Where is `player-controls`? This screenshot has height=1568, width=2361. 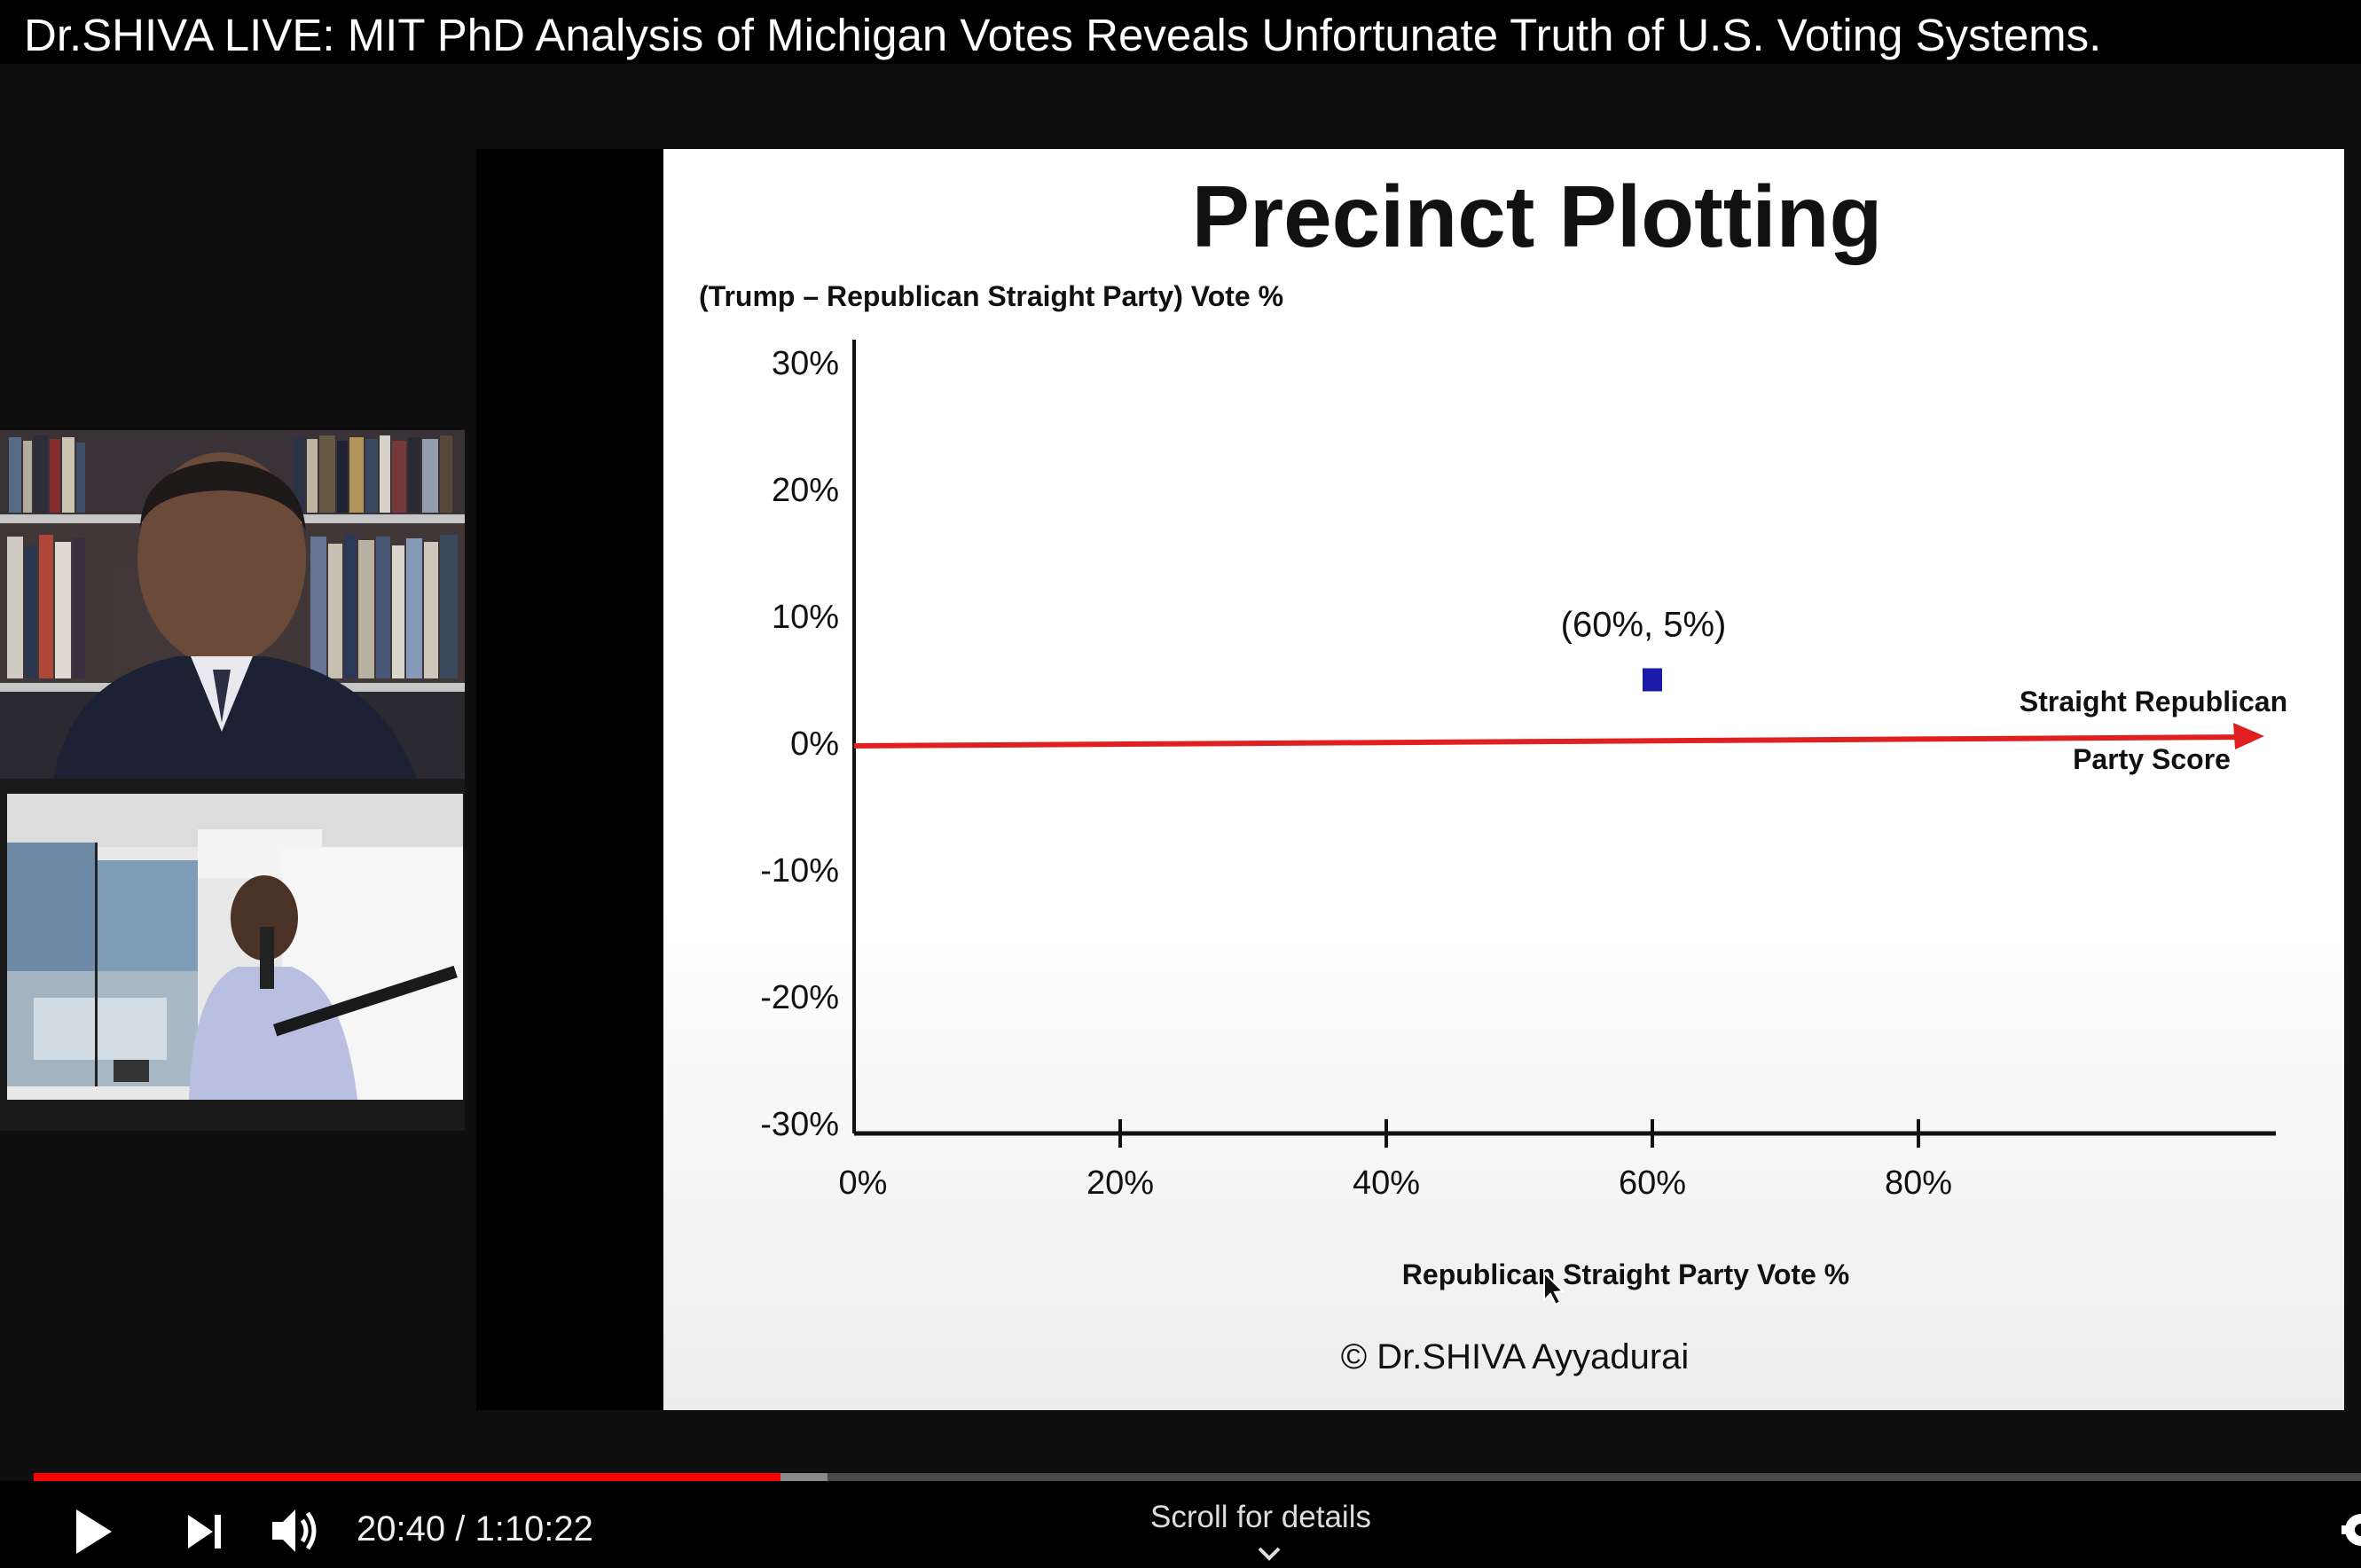 player-controls is located at coordinates (1181, 1524).